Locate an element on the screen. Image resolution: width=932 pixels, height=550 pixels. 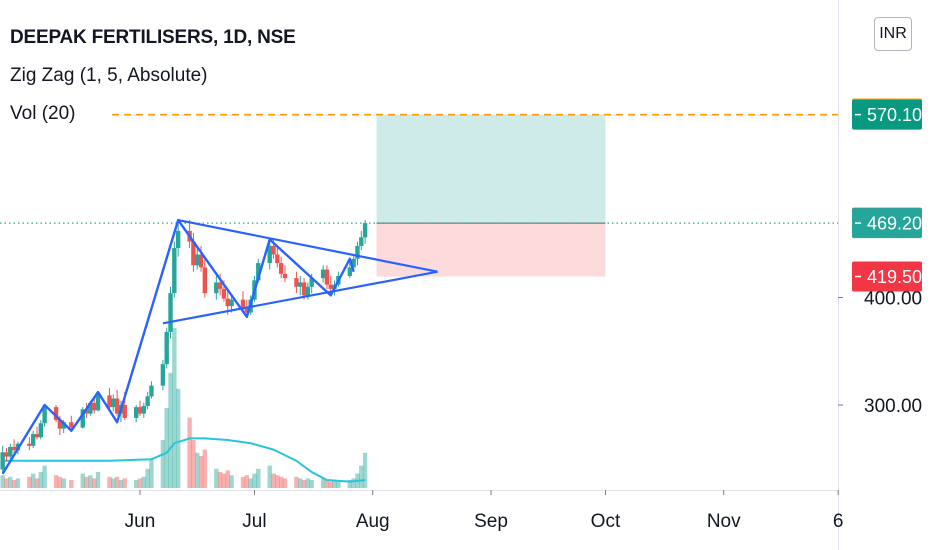
volume-indicator-label: Vol (20) is located at coordinates (43, 113).